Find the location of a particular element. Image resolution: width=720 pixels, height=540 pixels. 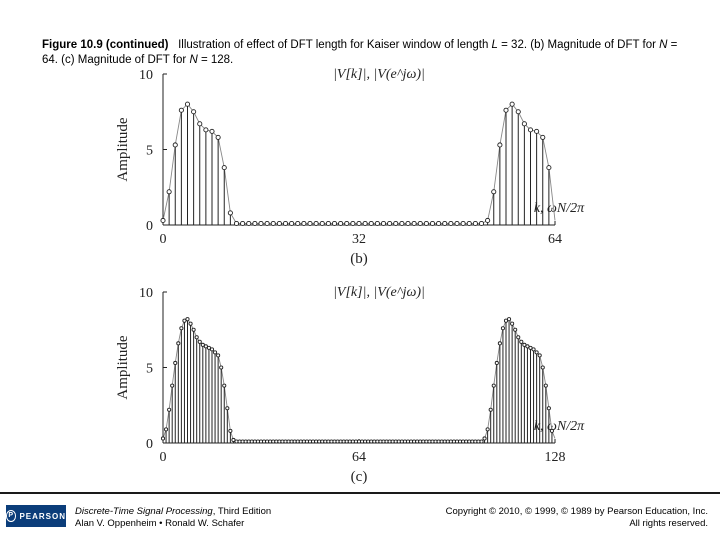

caption-text-b: = 32. (b) Magnitude of DFT for is located at coordinates (578, 45).